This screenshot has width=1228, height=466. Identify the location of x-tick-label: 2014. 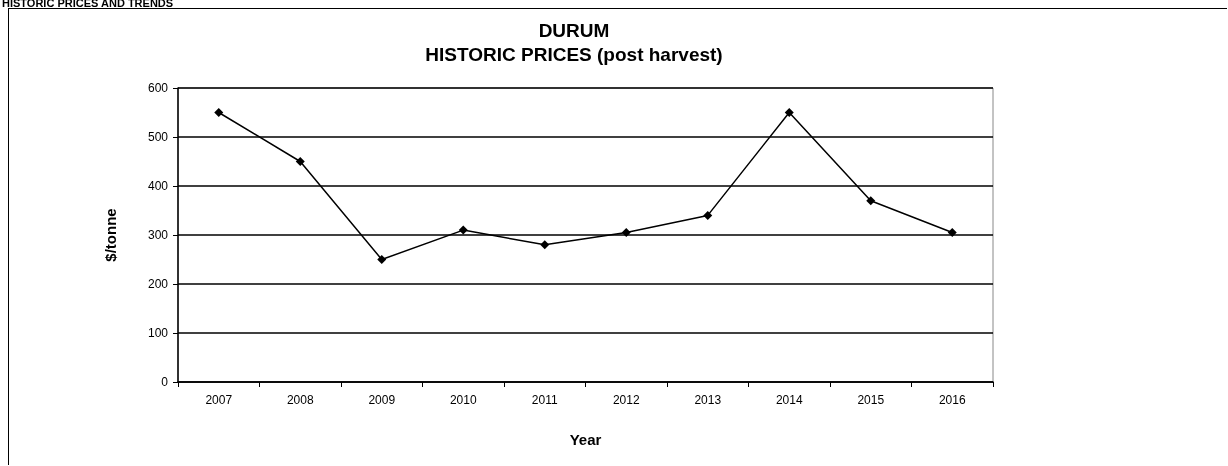
(789, 400).